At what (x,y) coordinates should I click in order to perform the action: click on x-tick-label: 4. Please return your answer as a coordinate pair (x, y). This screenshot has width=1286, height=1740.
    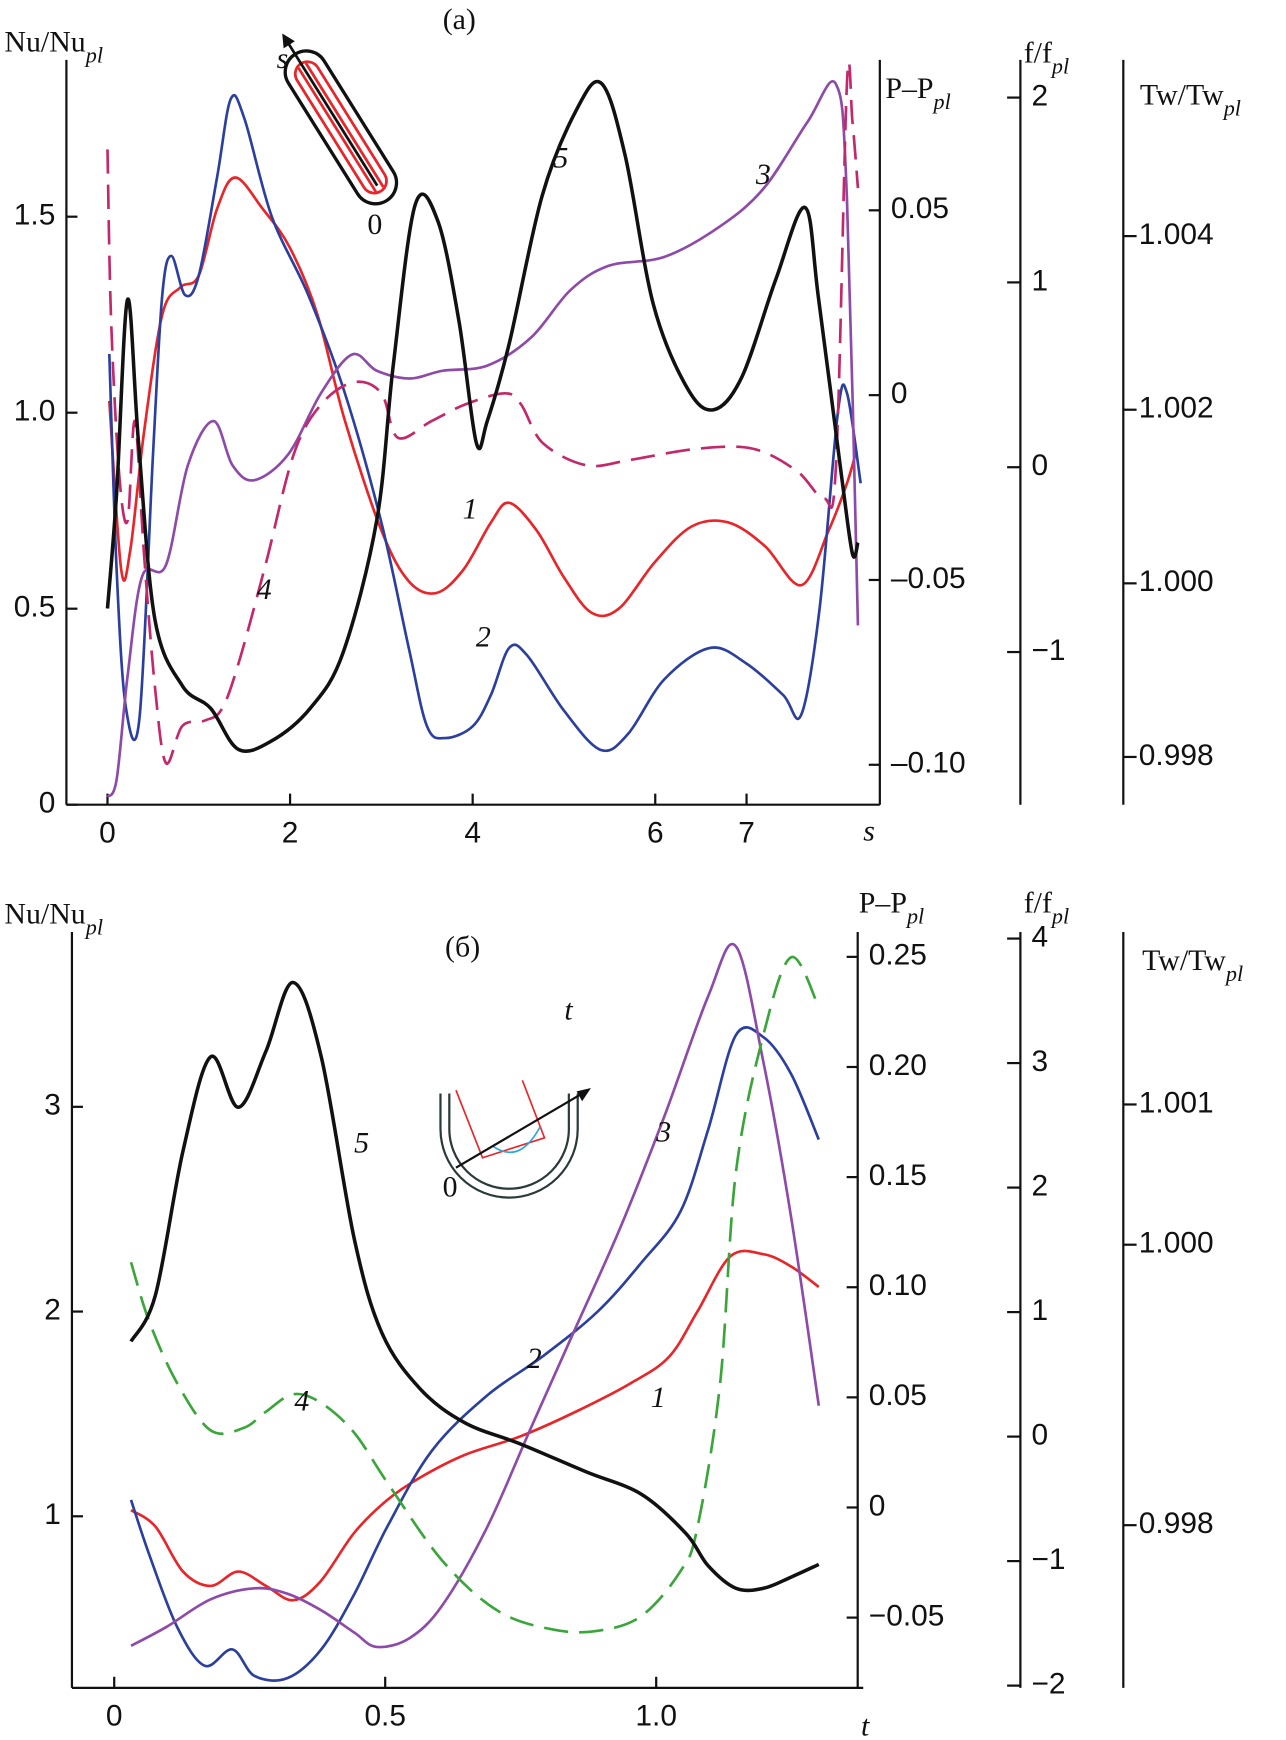
    Looking at the image, I should click on (472, 832).